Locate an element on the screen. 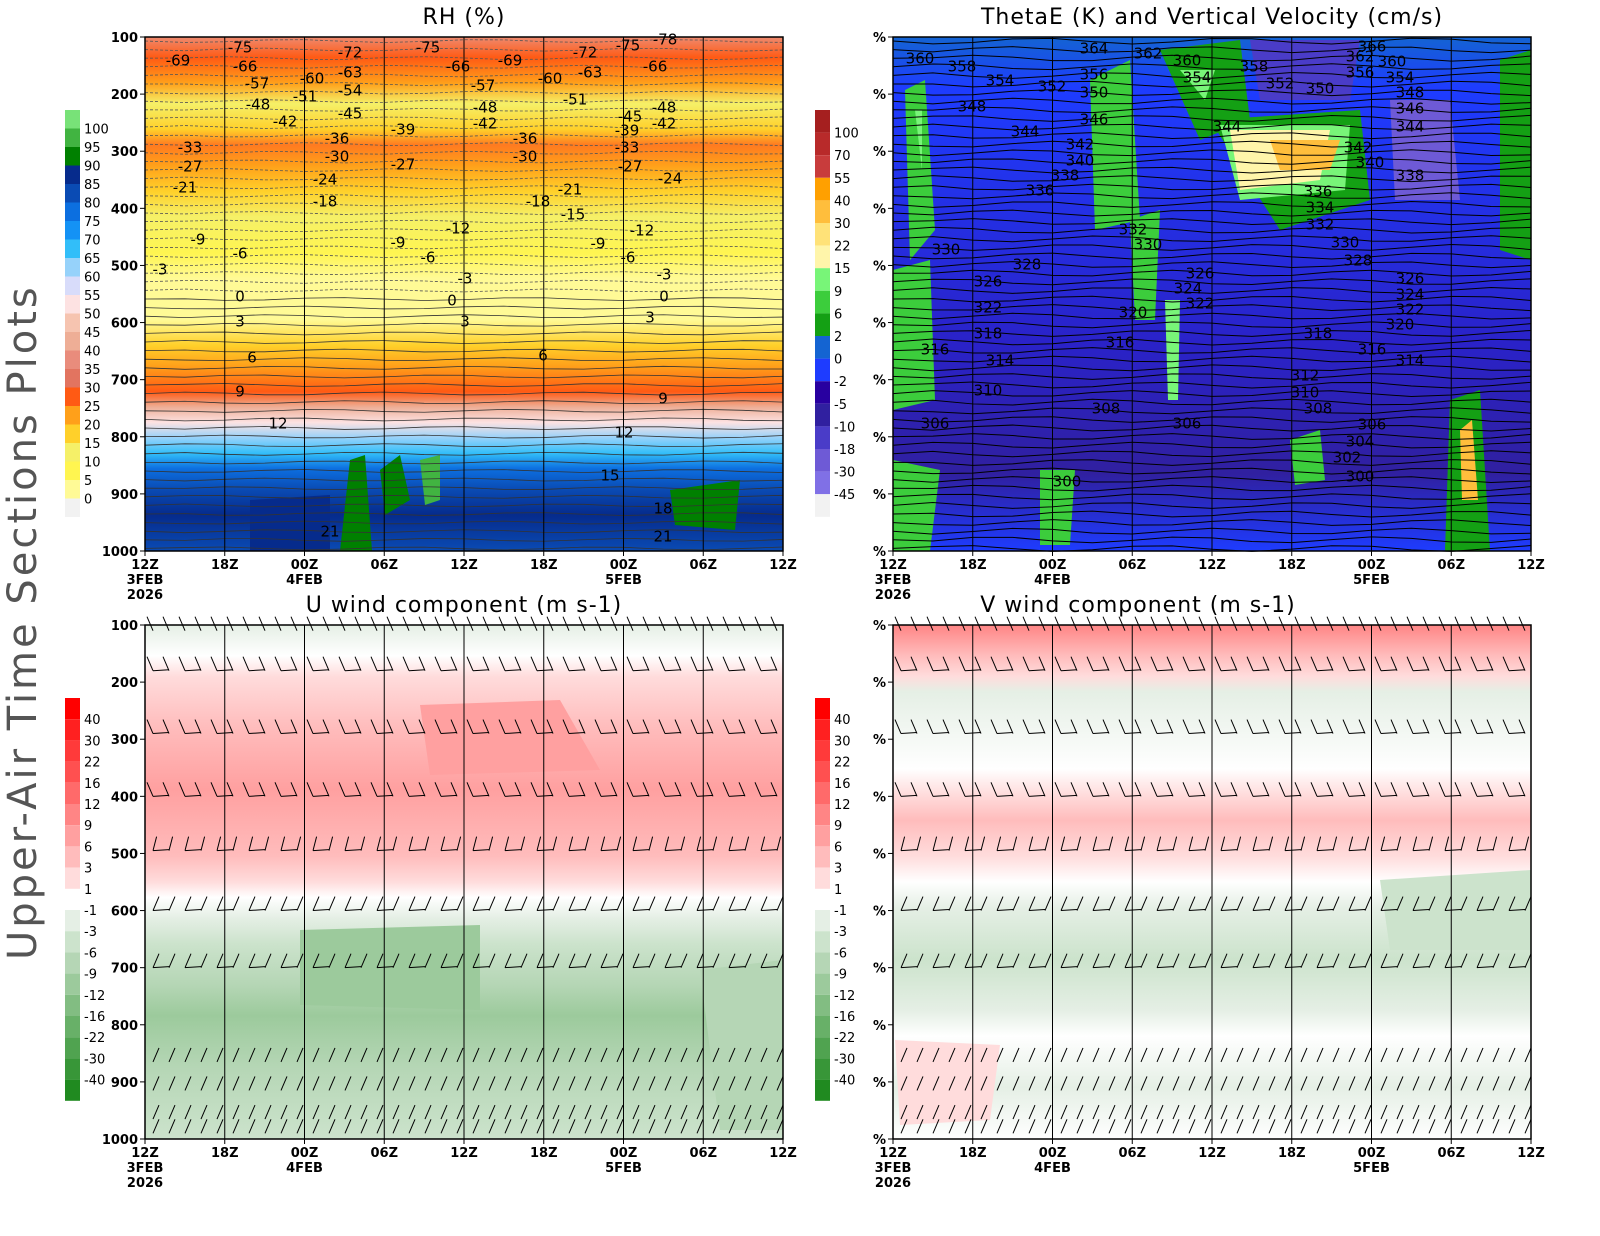  contour-label: 314 is located at coordinates (1410, 361).